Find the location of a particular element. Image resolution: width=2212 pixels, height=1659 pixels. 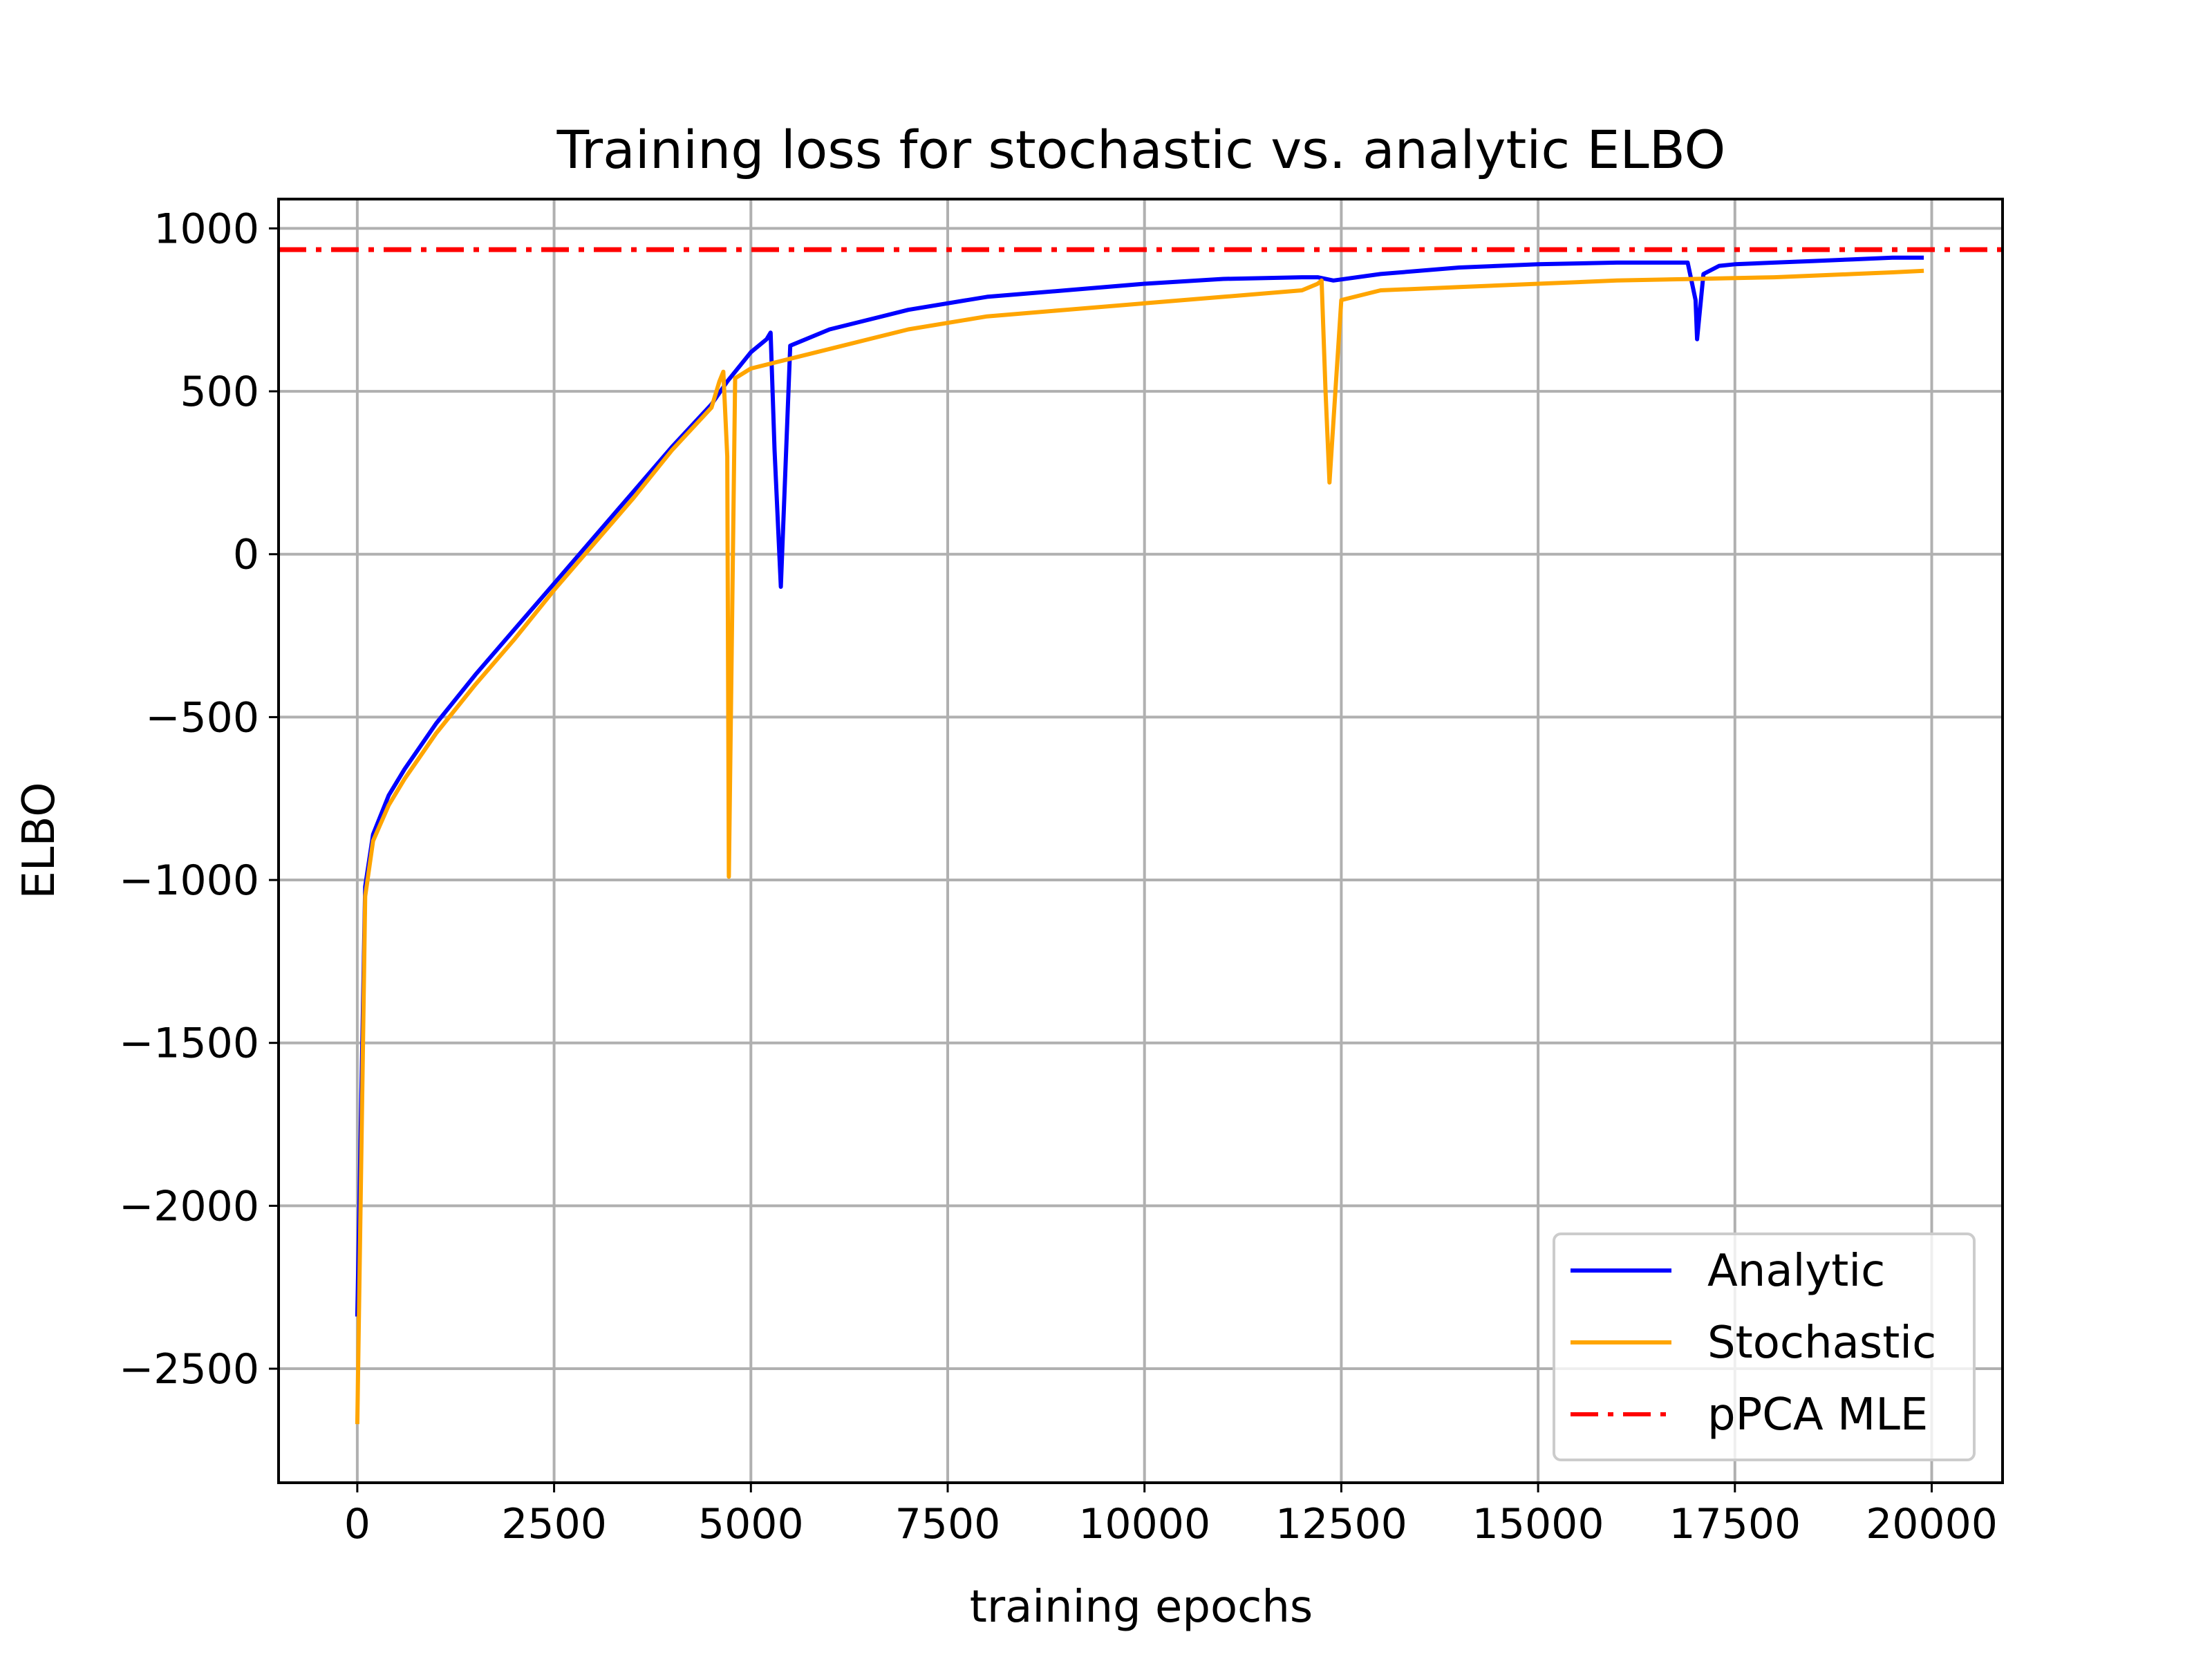

y-tick-label: −1000 is located at coordinates (189, 880).